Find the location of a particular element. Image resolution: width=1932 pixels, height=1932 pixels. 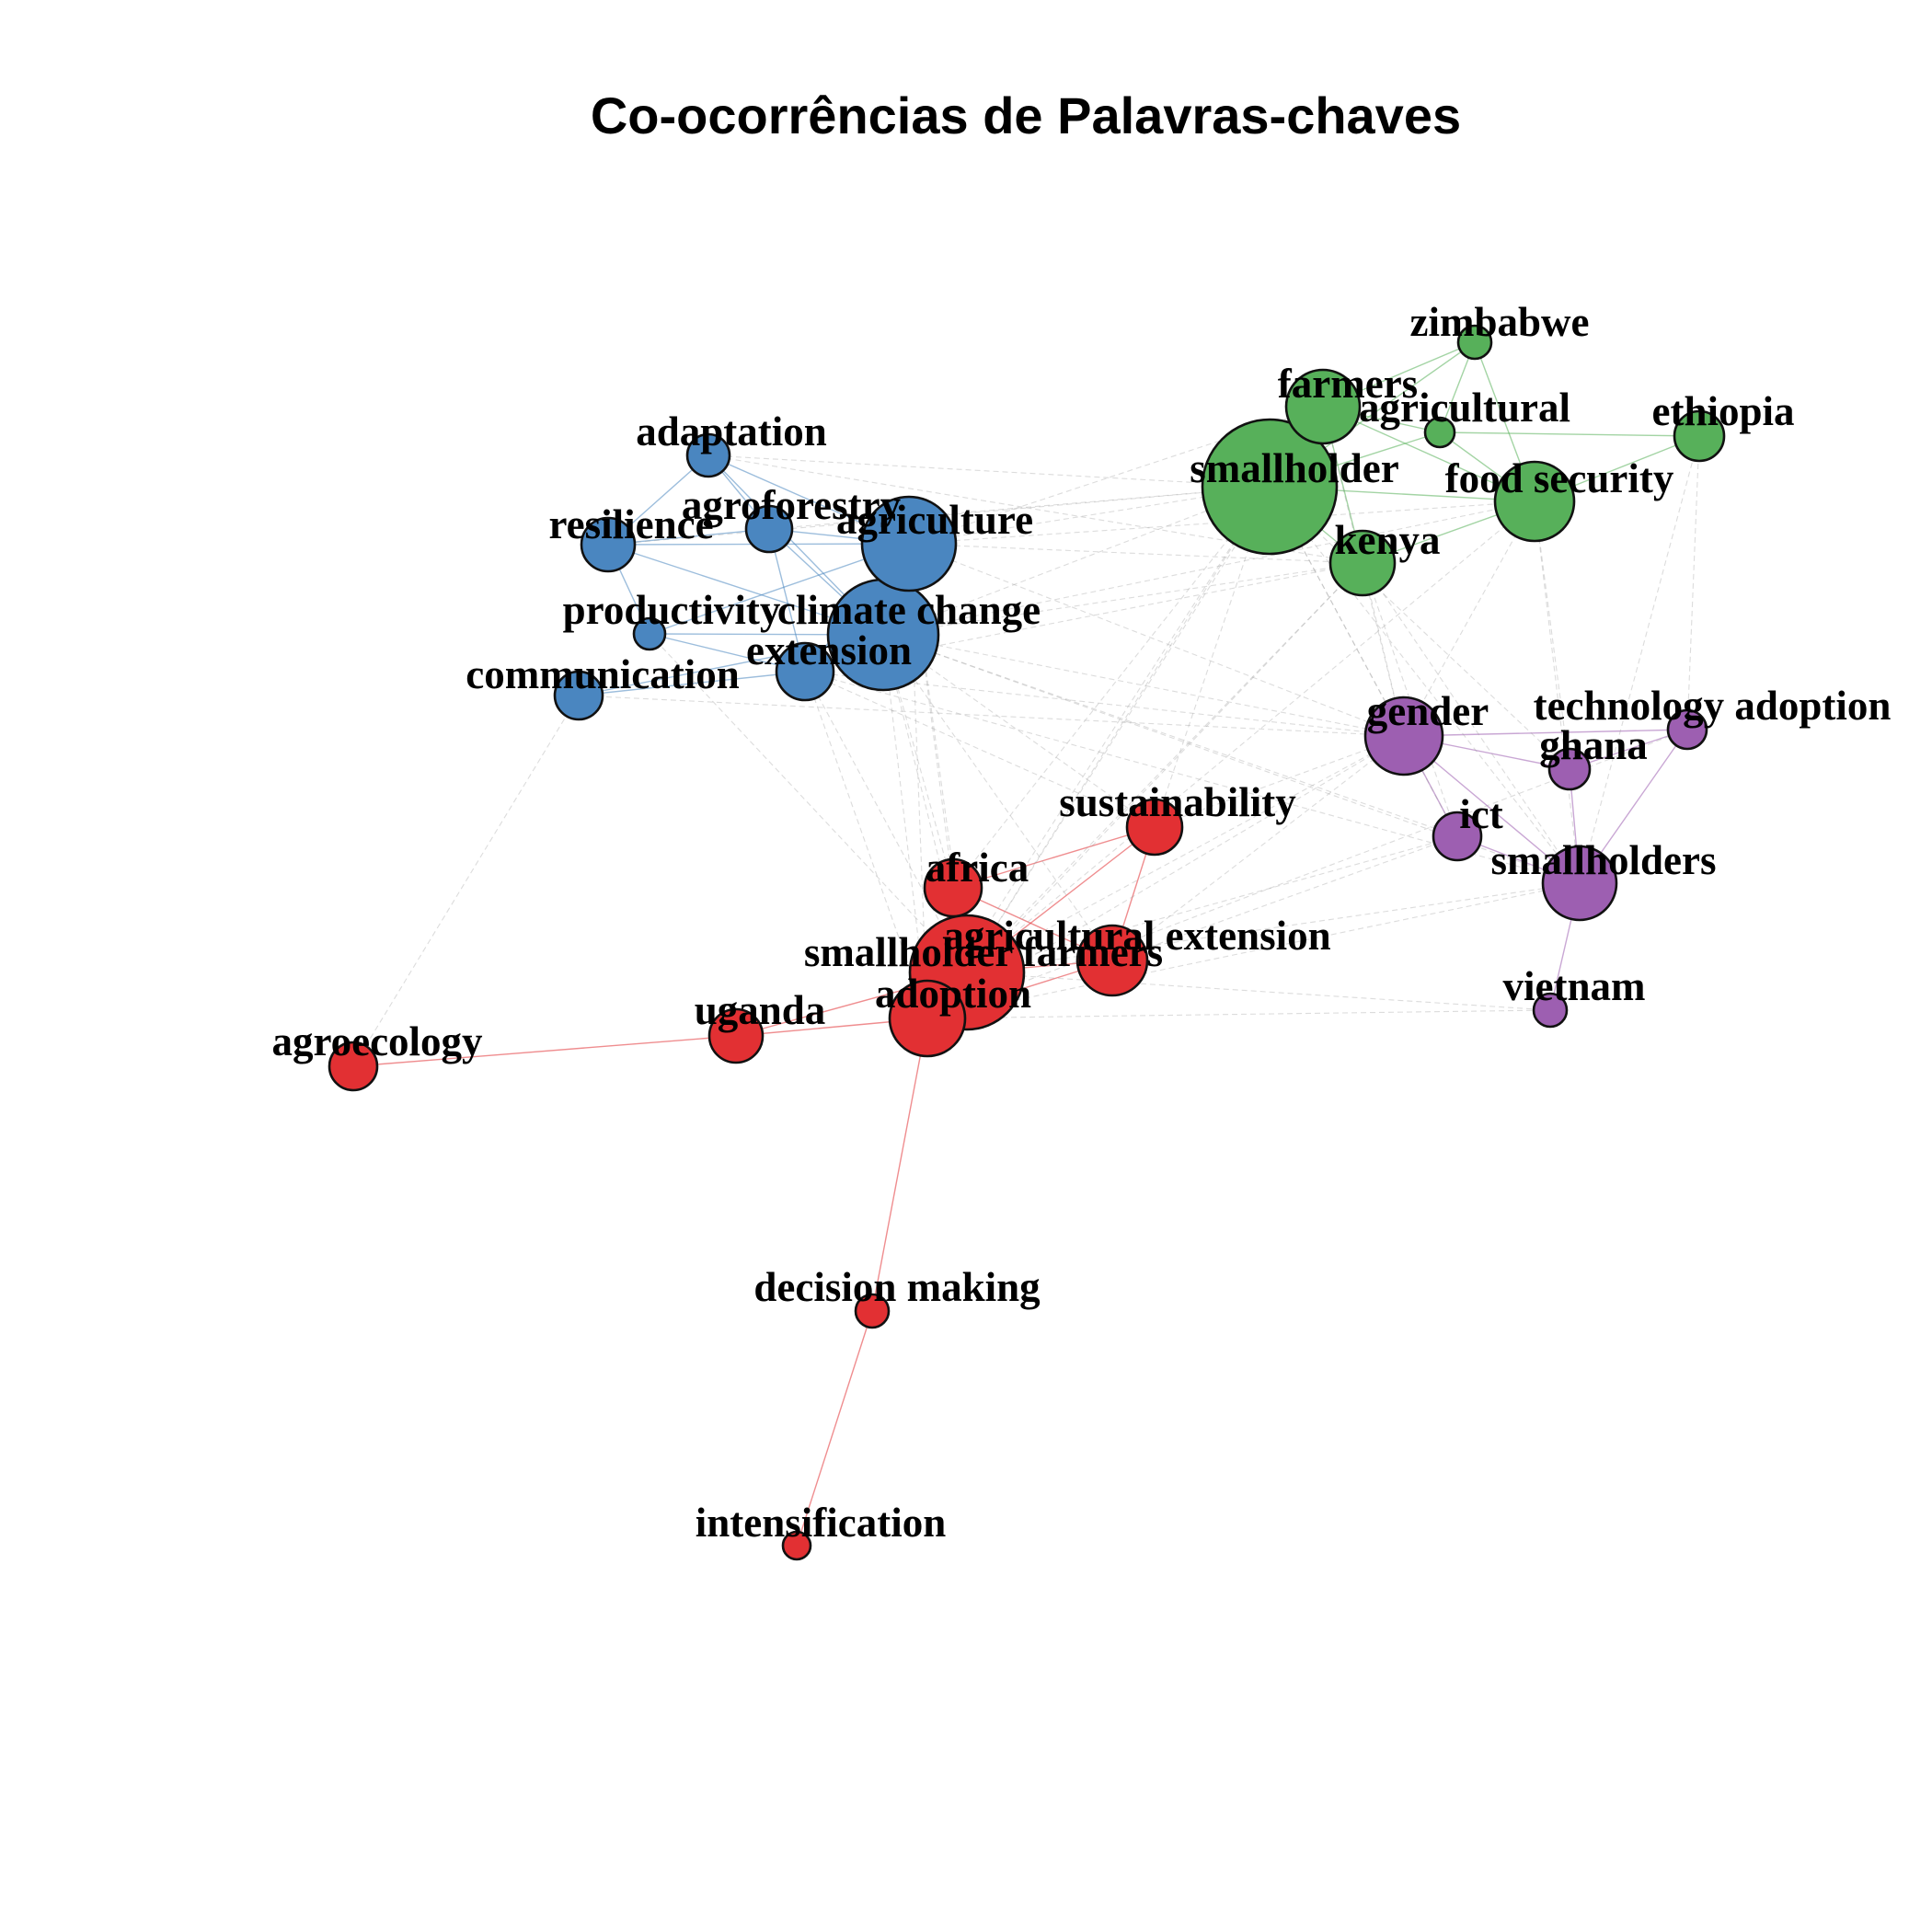

edge-extension-gender is located at coordinates (1104, 704).